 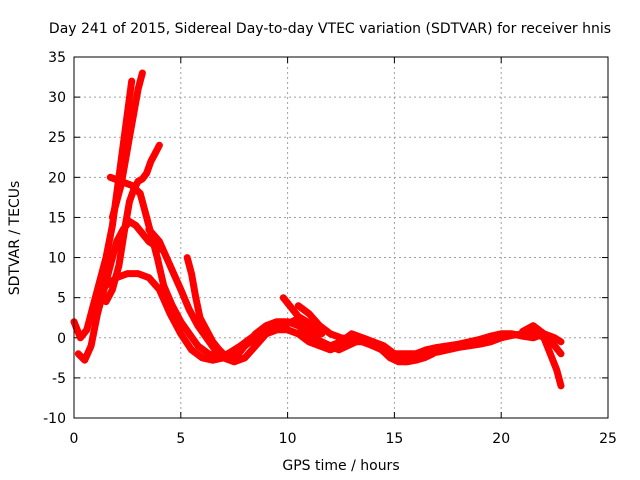 What do you see at coordinates (57, 98) in the screenshot?
I see `y-tick-label: 30` at bounding box center [57, 98].